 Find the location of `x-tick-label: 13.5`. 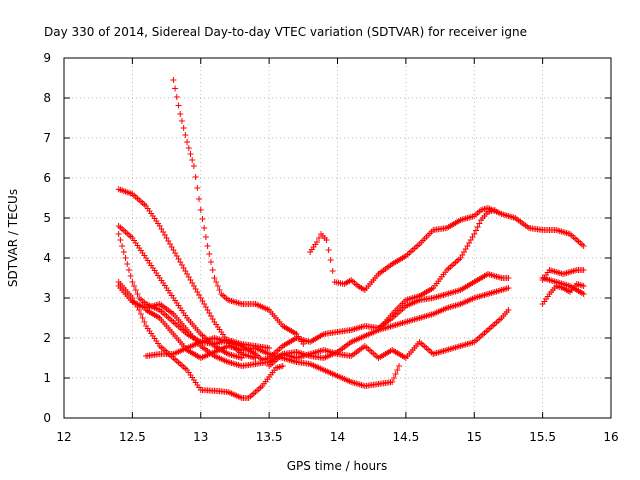

x-tick-label: 13.5 is located at coordinates (269, 437).